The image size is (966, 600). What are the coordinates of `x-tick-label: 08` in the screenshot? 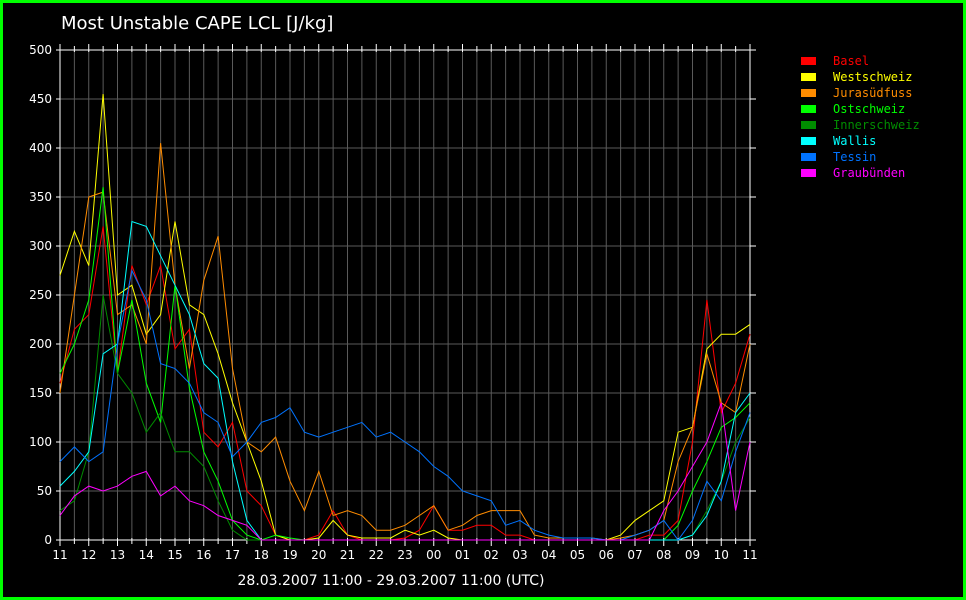 It's located at (663, 555).